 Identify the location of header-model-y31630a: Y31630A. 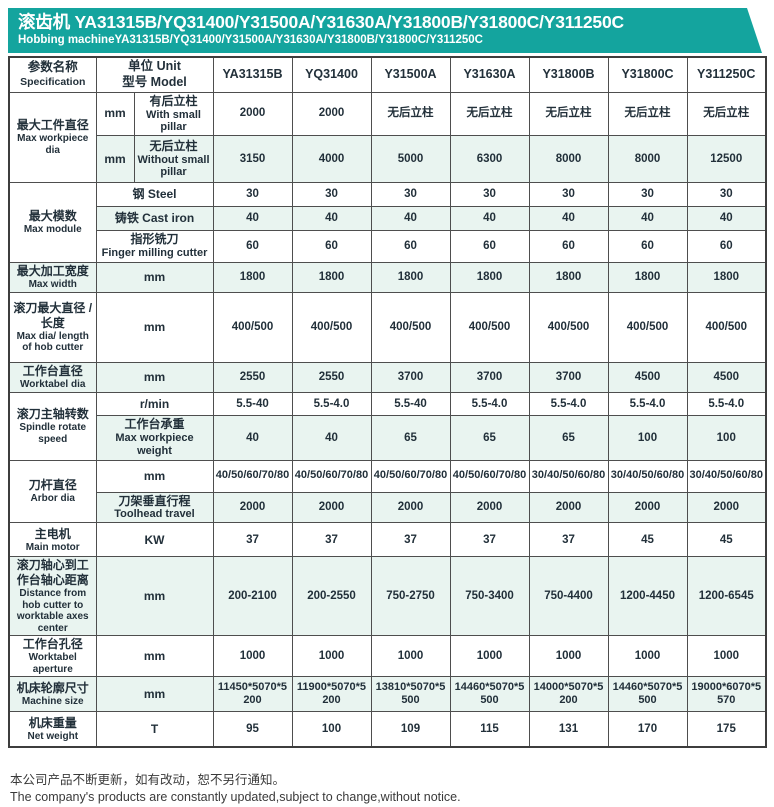
(489, 74).